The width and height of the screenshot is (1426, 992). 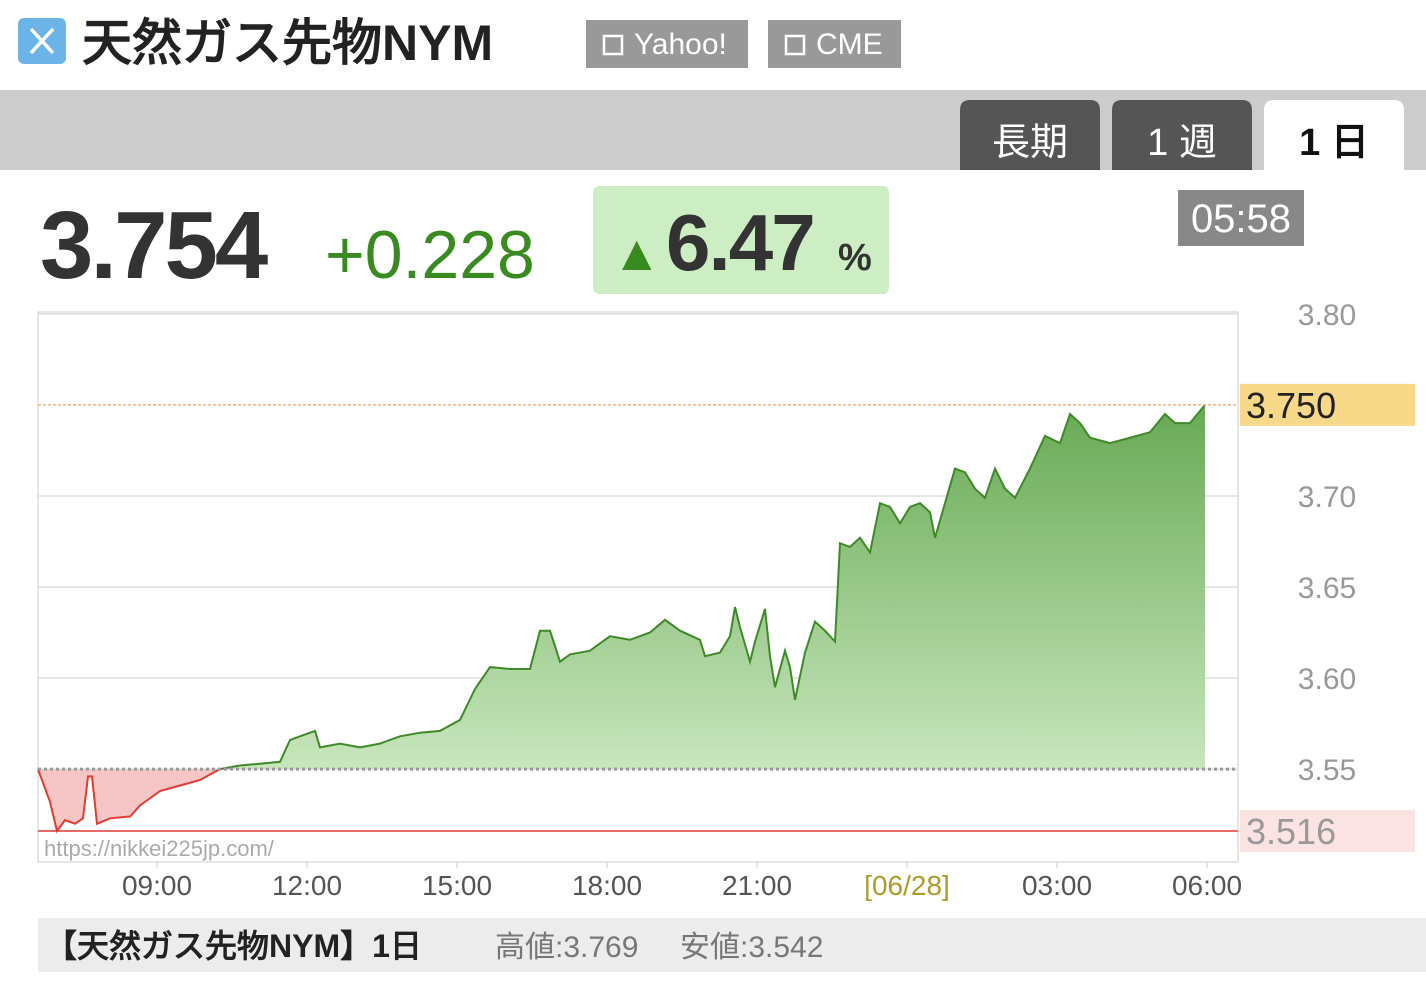 I want to click on time-box, so click(x=1241, y=218).